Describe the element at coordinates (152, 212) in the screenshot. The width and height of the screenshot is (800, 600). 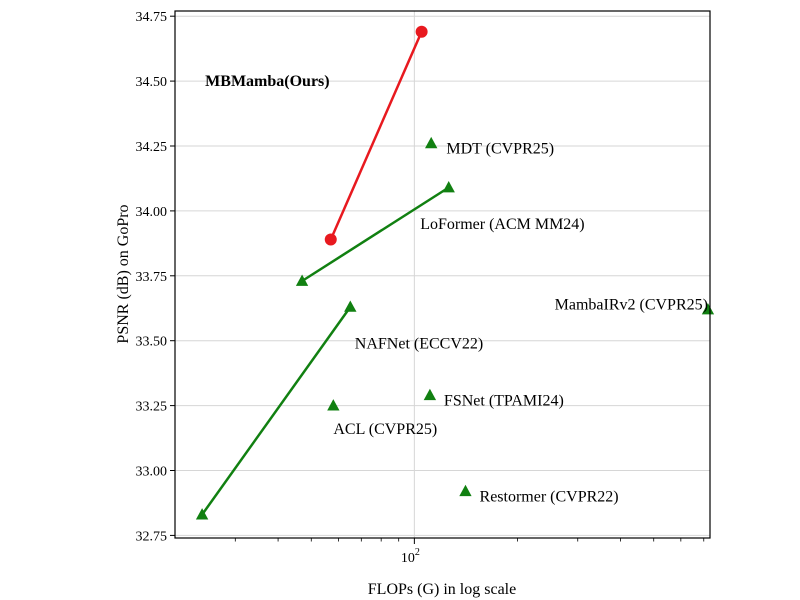
I see `y-tick-label: 34.00` at that location.